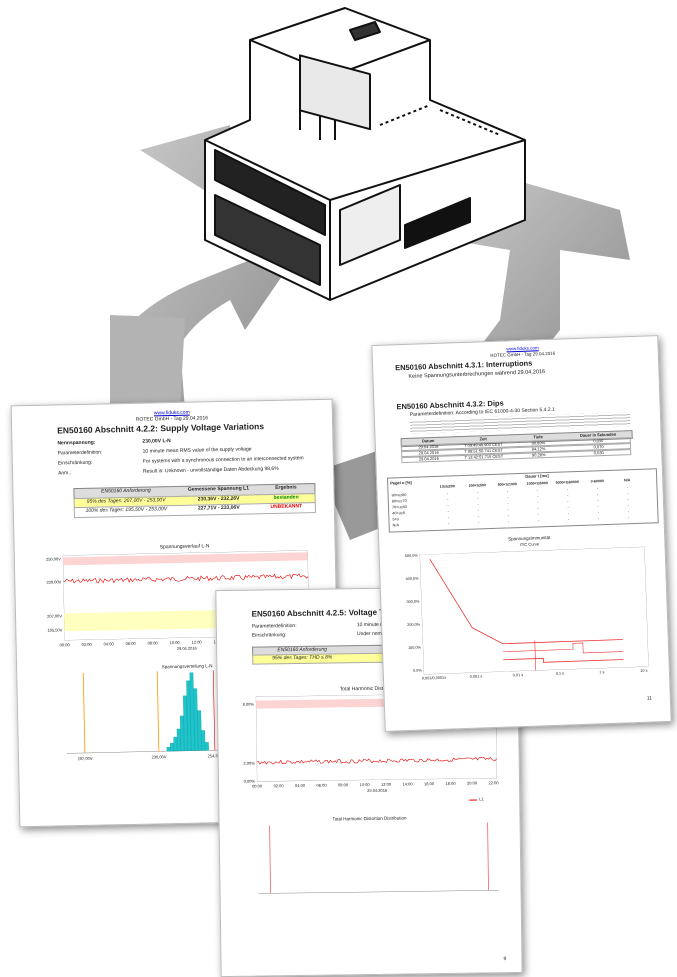  What do you see at coordinates (395, 519) in the screenshot?
I see `matrix-row: 5>u` at bounding box center [395, 519].